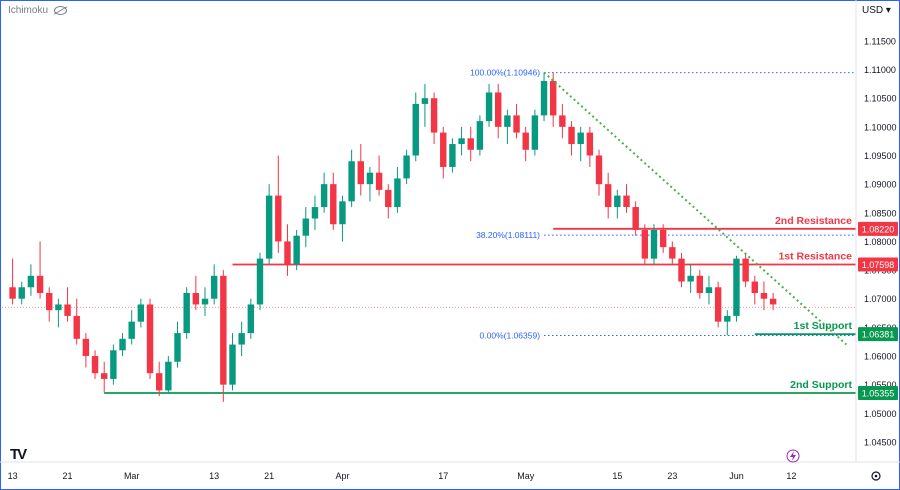  I want to click on tradingview-logo: TV, so click(18, 454).